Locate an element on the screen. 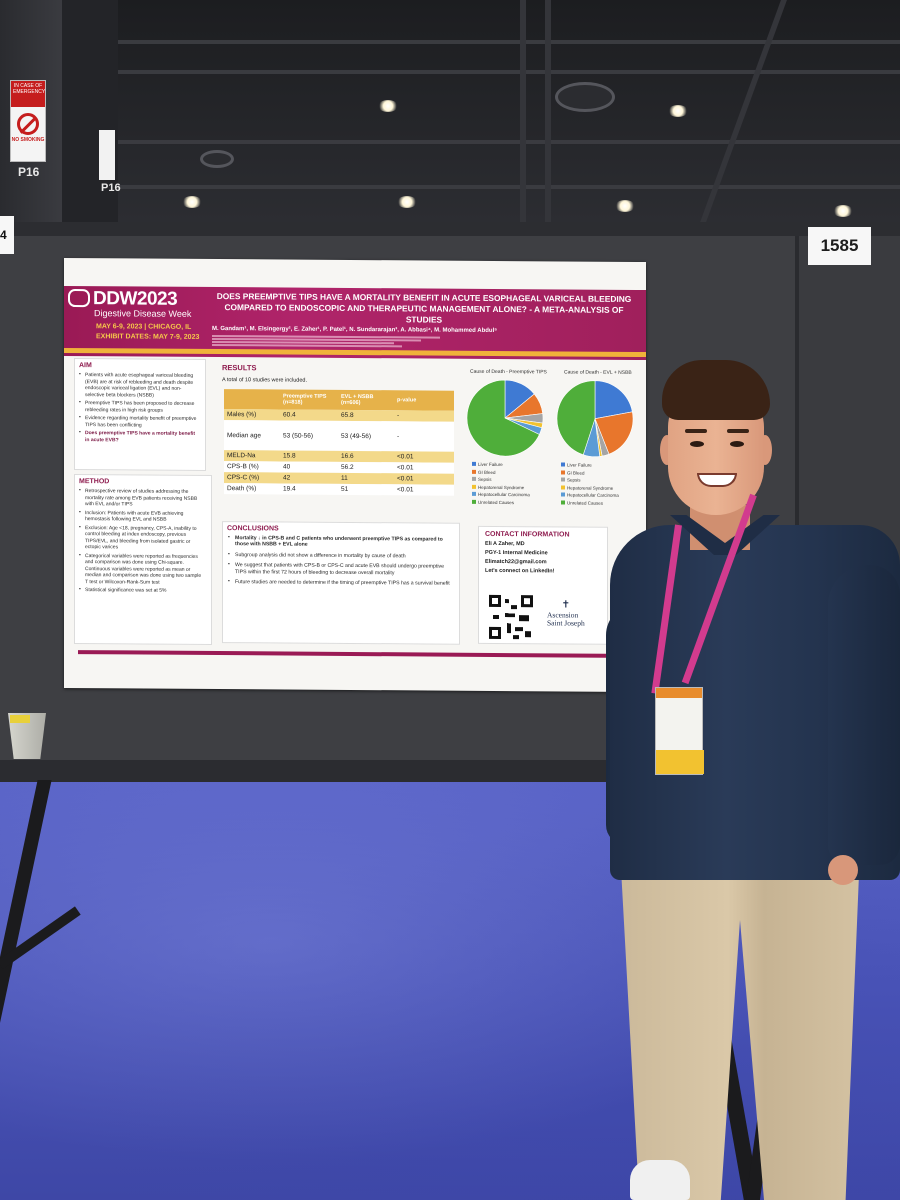 The height and width of the screenshot is (1200, 900). table-row: Death (%) 19.4 51 <0.01 is located at coordinates (339, 489).